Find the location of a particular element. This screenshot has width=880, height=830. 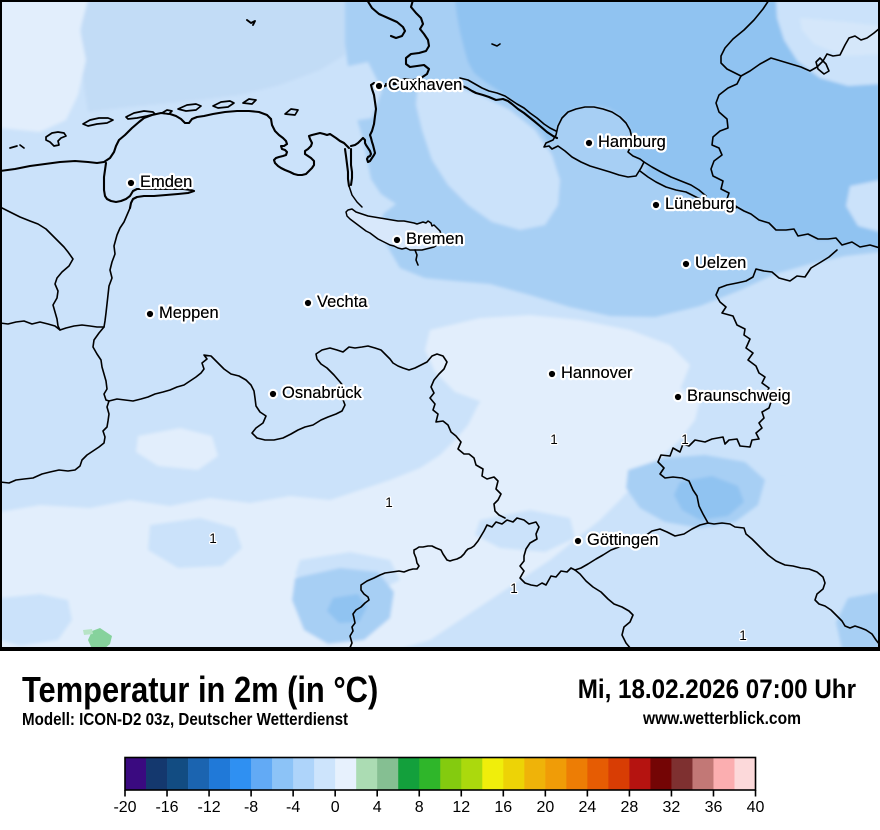

svg-text: Vechta is located at coordinates (342, 302).